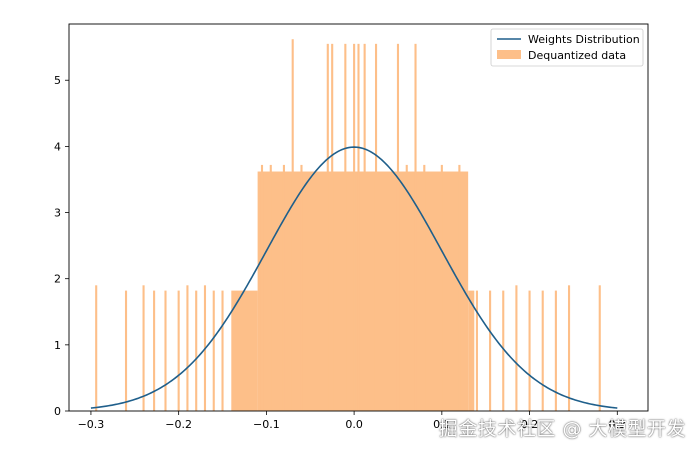 The height and width of the screenshot is (453, 700). I want to click on x-axis: −0.3 −0.2 −0.1 0.0 0.1 0.2 0.3, so click(352, 421).